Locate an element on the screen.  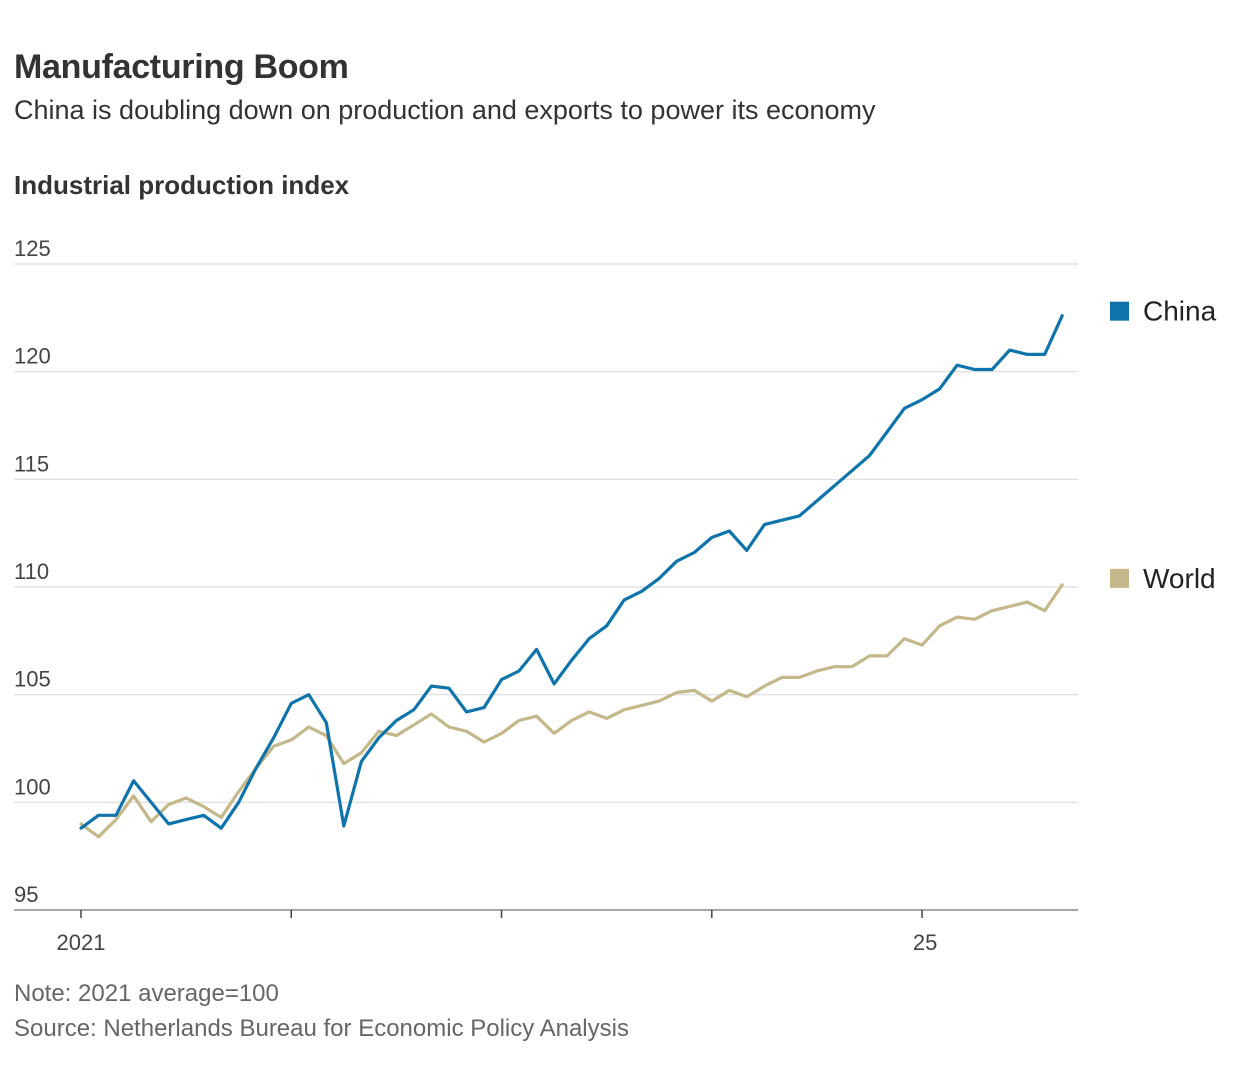
legend-swatch-world is located at coordinates (1119, 578).